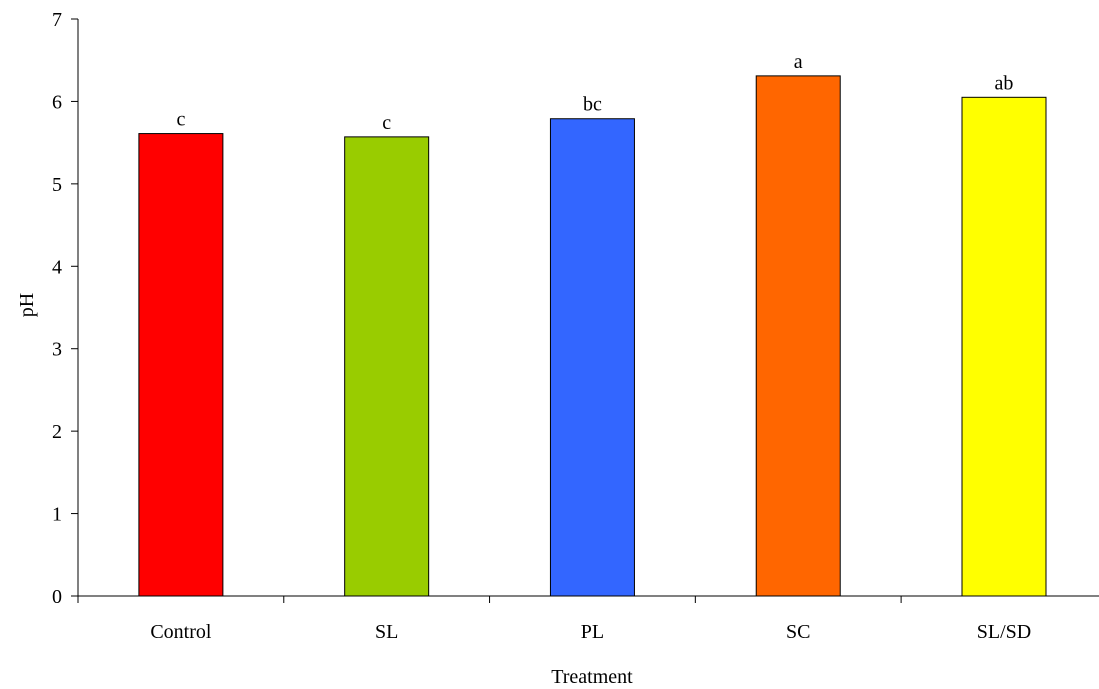 The width and height of the screenshot is (1099, 689). Describe the element at coordinates (57, 515) in the screenshot. I see `y-tick-label: 1` at that location.